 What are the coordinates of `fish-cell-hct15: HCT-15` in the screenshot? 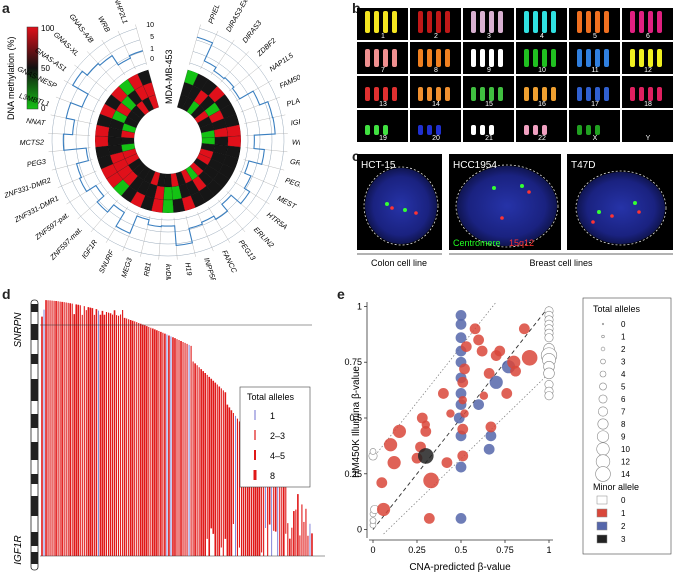 It's located at (399, 202).